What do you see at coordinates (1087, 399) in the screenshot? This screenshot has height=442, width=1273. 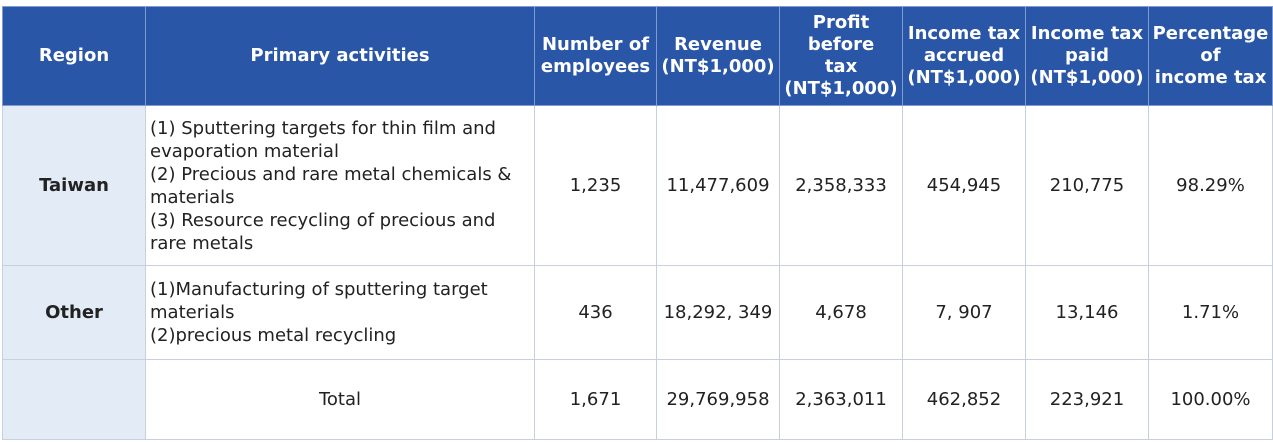 I see `total-tax-paid-cell: 223,921` at bounding box center [1087, 399].